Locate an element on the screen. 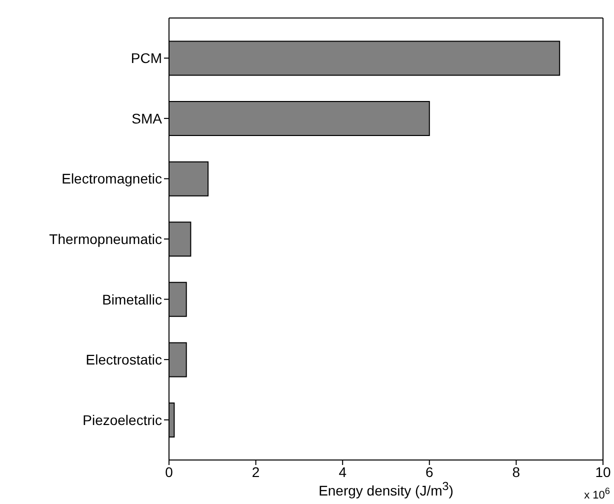 Image resolution: width=614 pixels, height=504 pixels. x-axis-title: Energy density (J/m$^{3}$) is located at coordinates (386, 489).